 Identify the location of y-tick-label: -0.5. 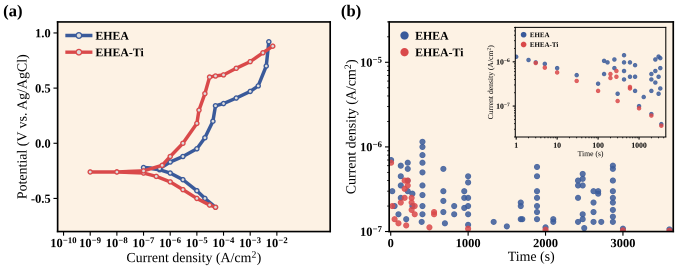
(40, 198).